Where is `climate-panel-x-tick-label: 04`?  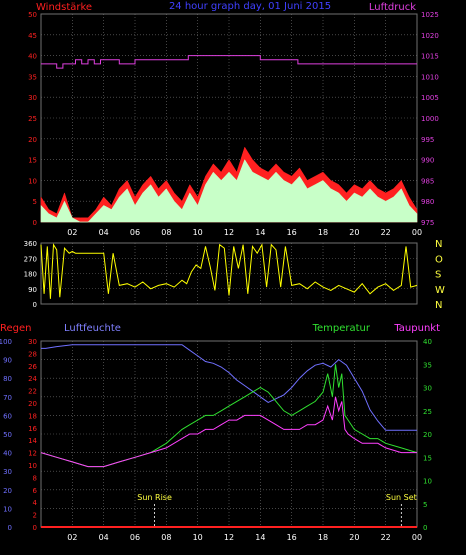 climate-panel-x-tick-label: 04 is located at coordinates (104, 537).